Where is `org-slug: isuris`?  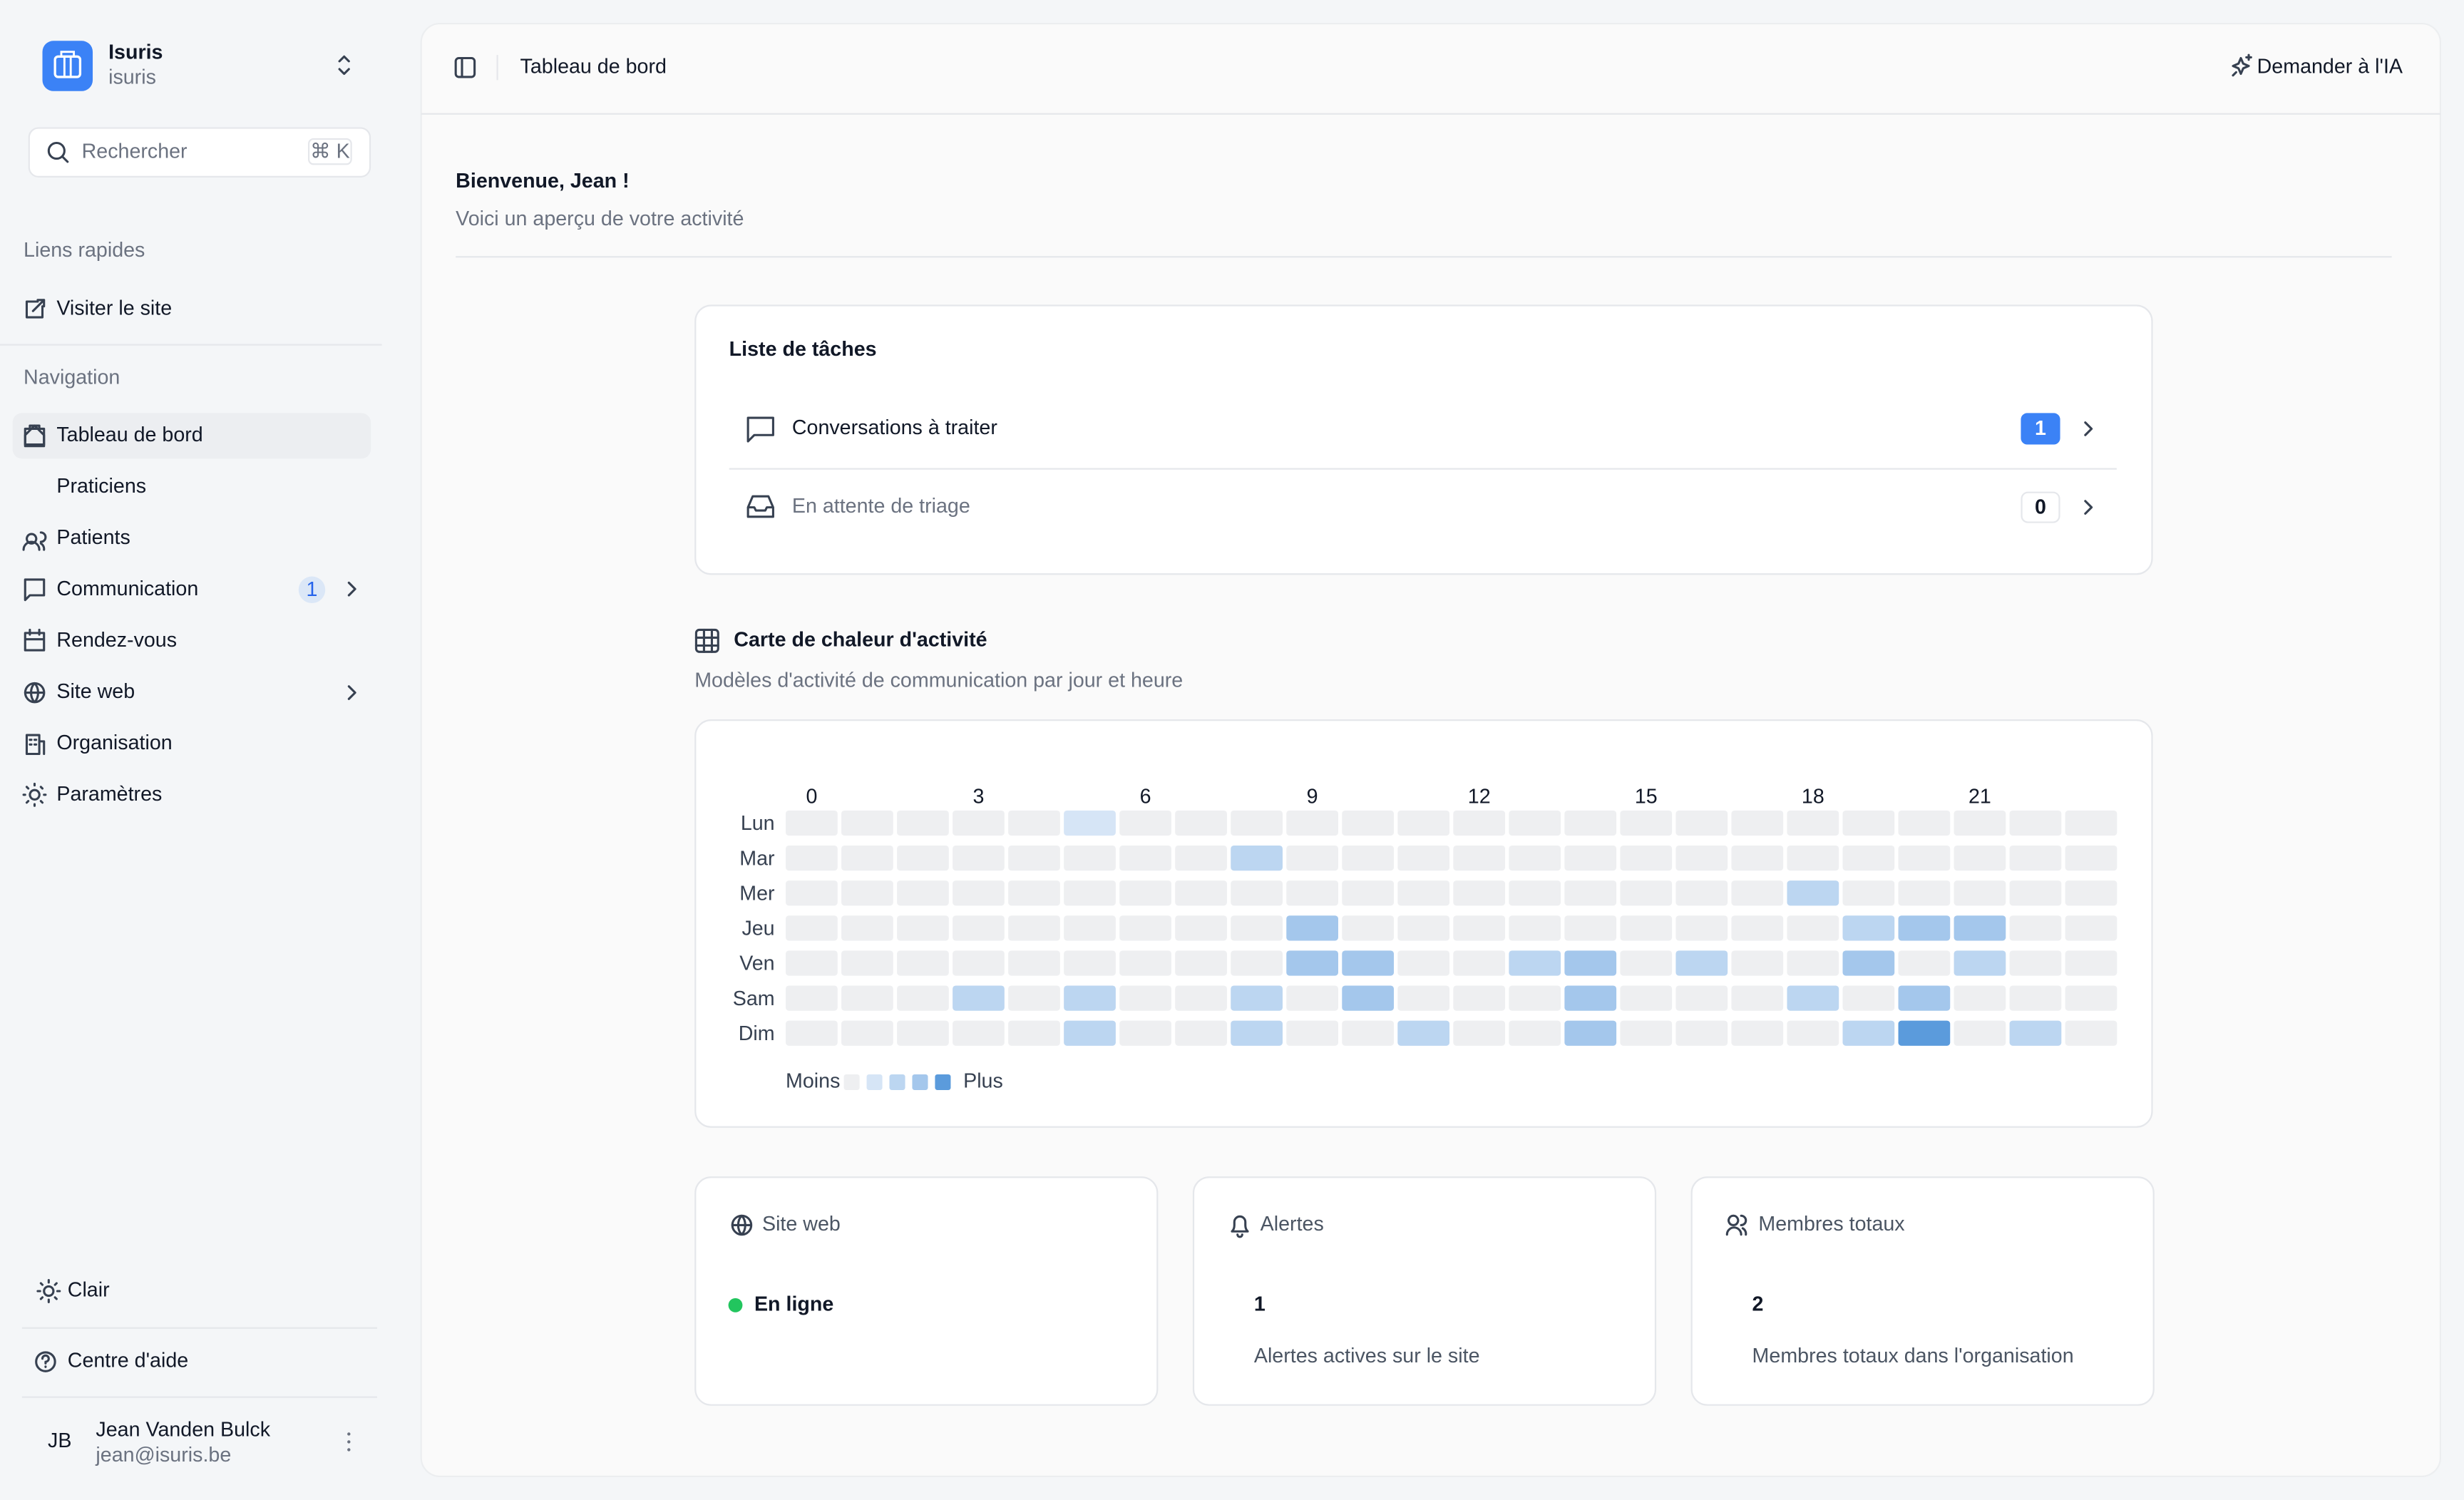 org-slug: isuris is located at coordinates (132, 78).